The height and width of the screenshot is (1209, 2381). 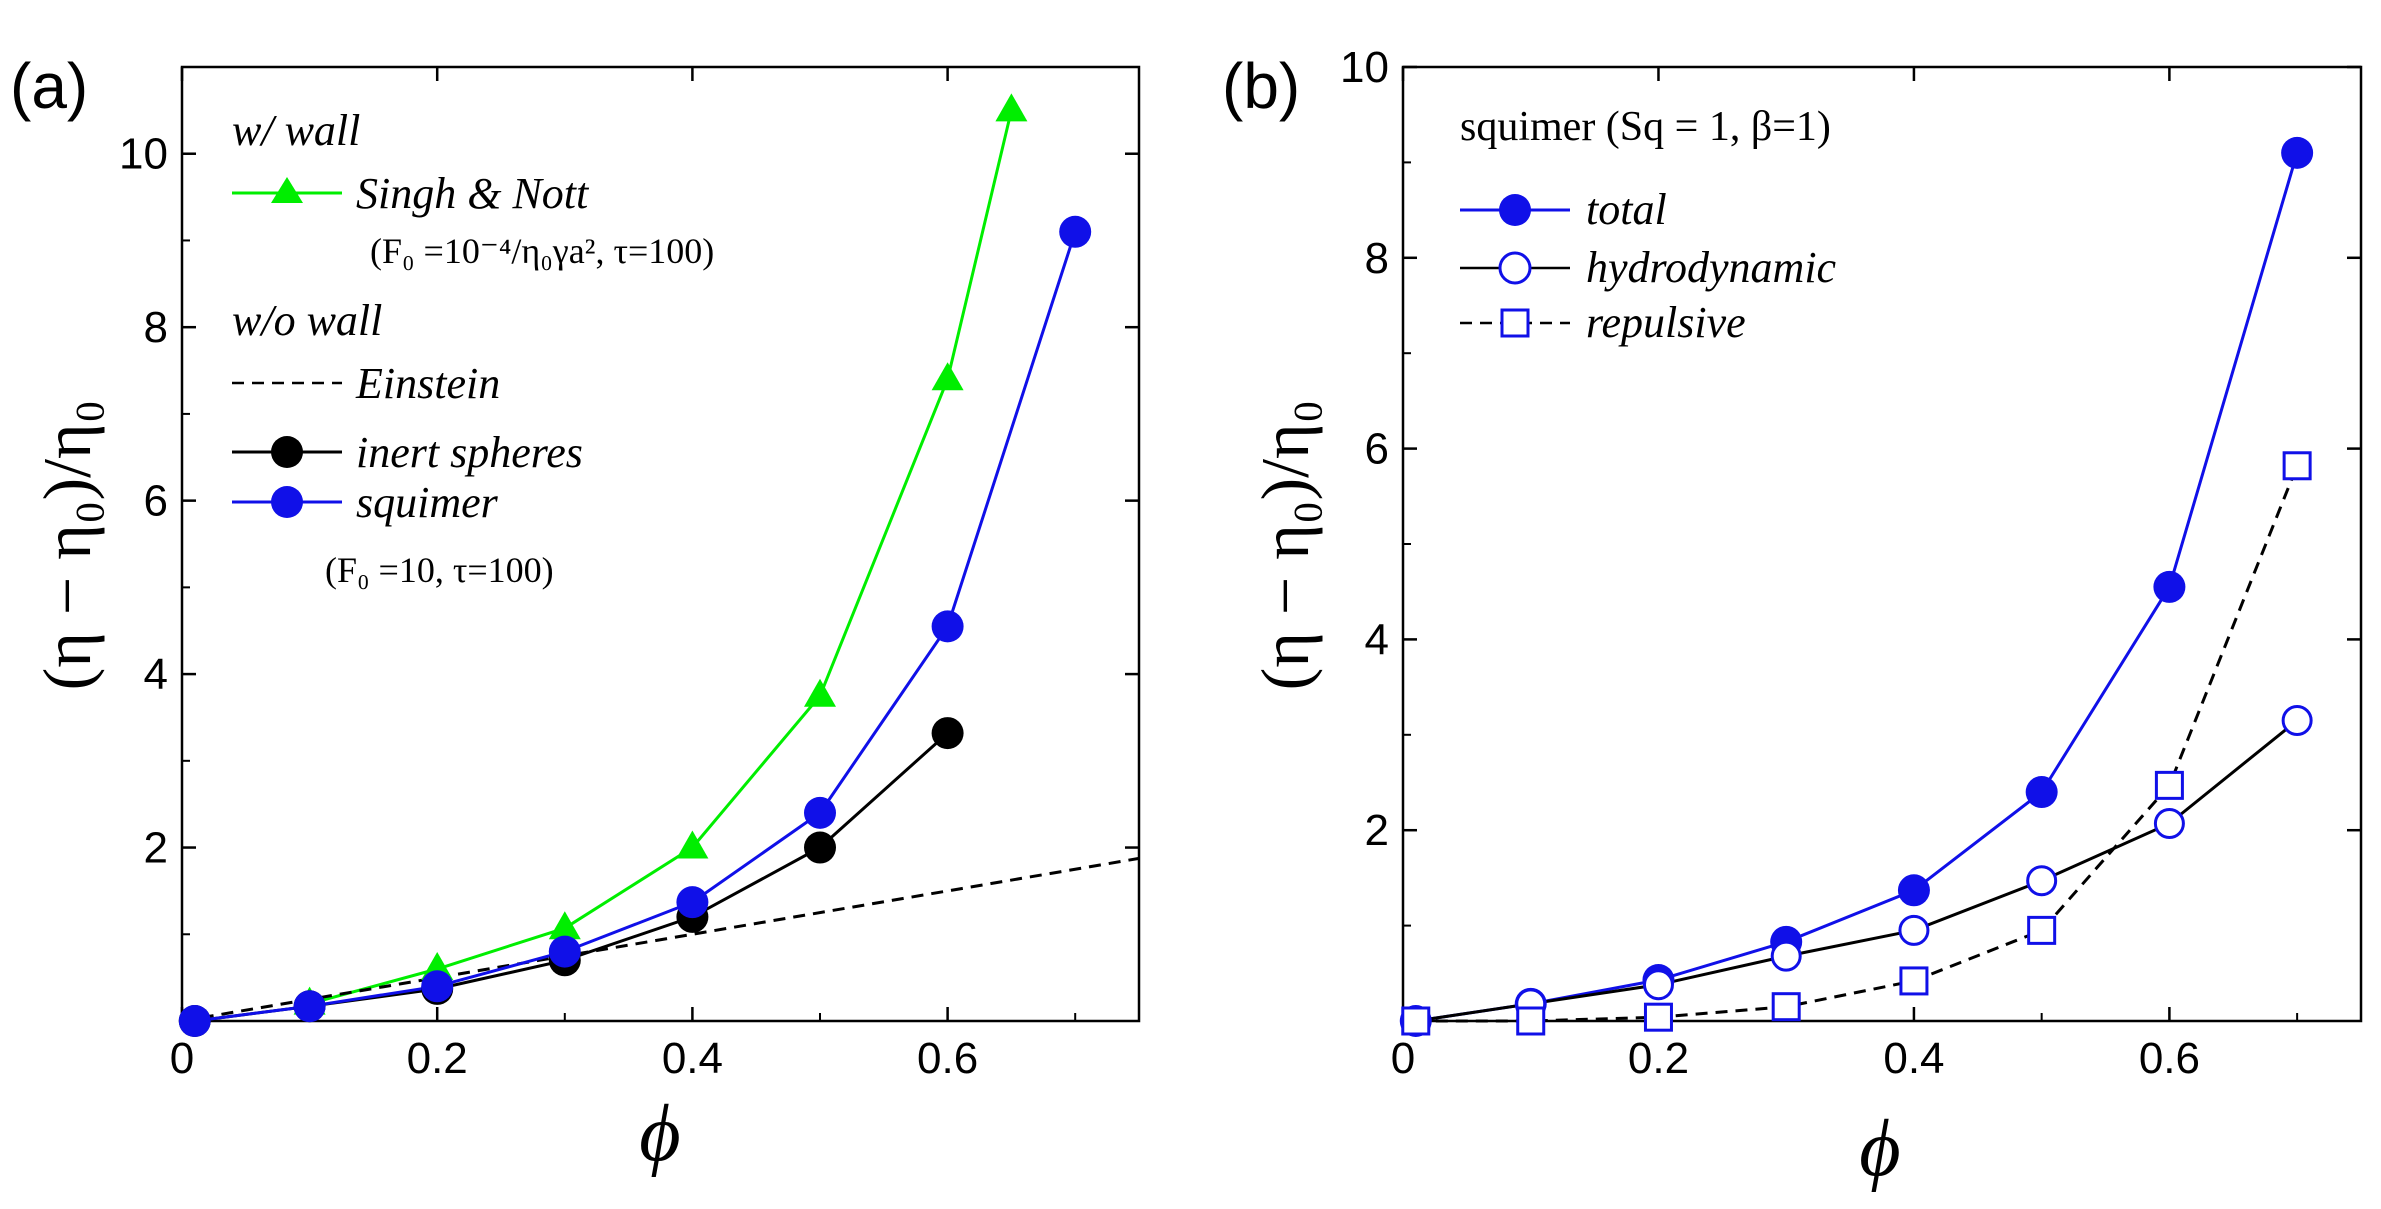 I want to click on legend-marker-squimer, so click(x=287, y=502).